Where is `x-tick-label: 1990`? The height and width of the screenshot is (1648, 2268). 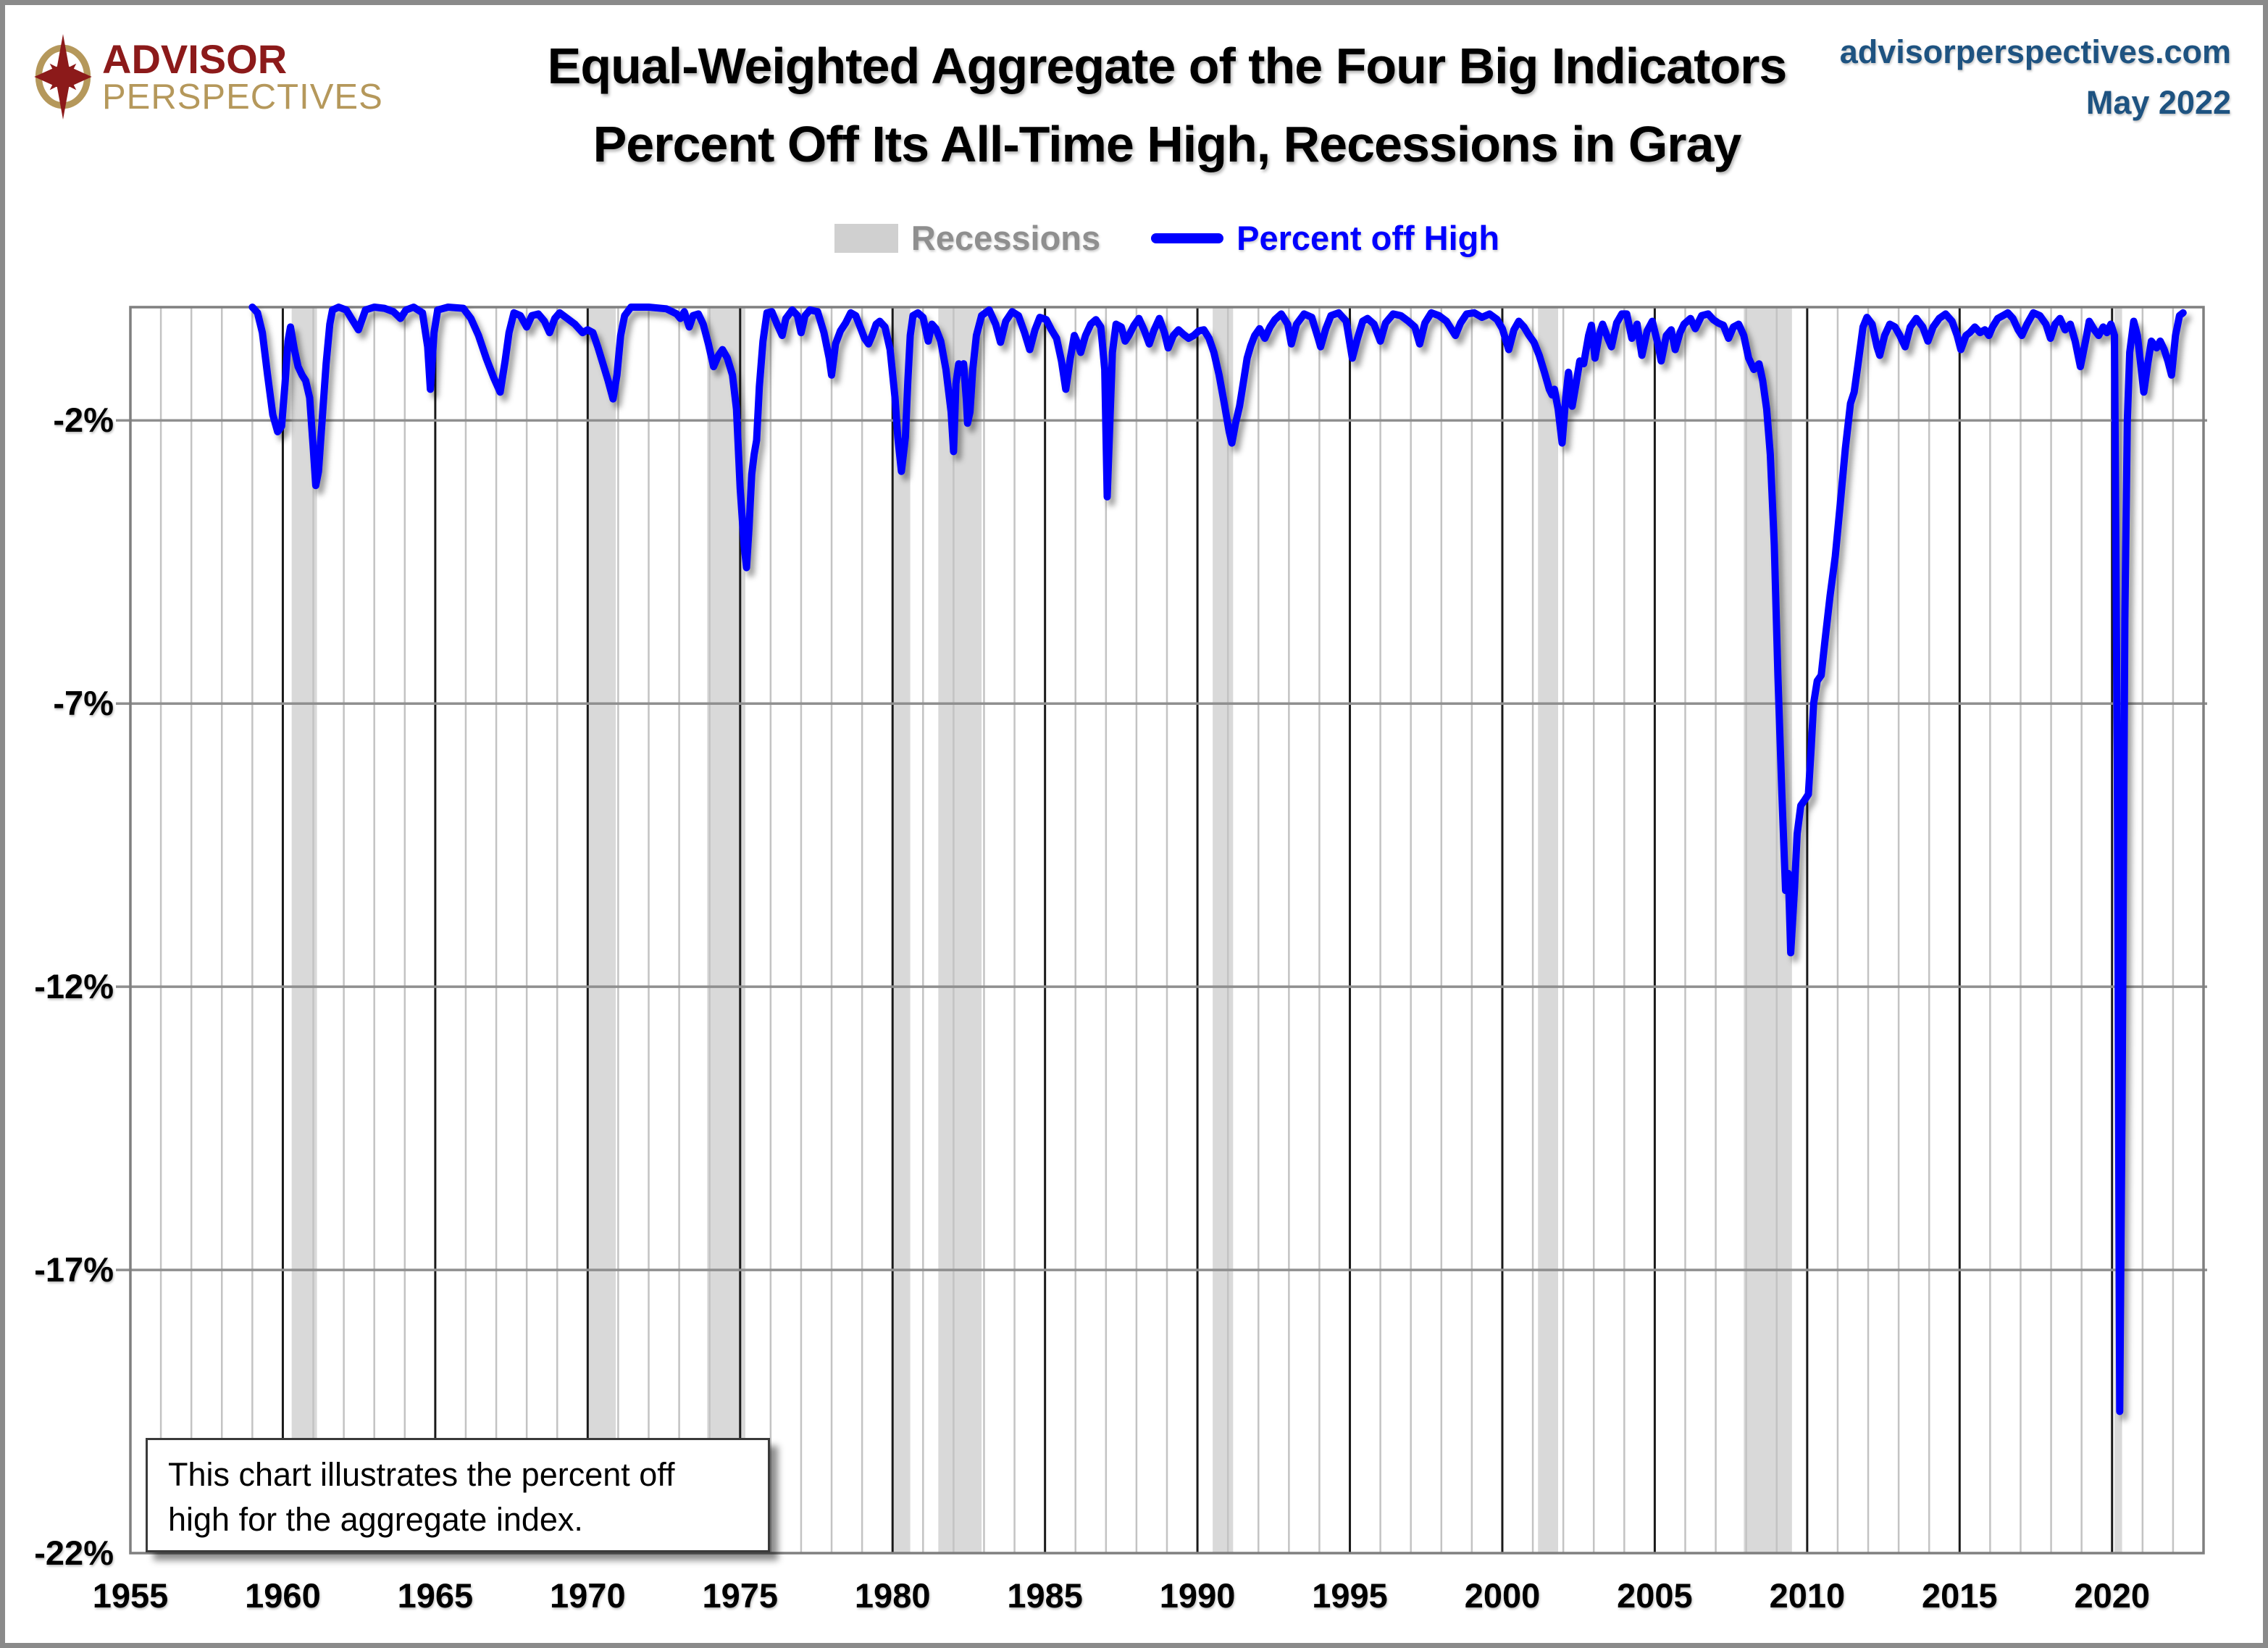 x-tick-label: 1990 is located at coordinates (1198, 1595).